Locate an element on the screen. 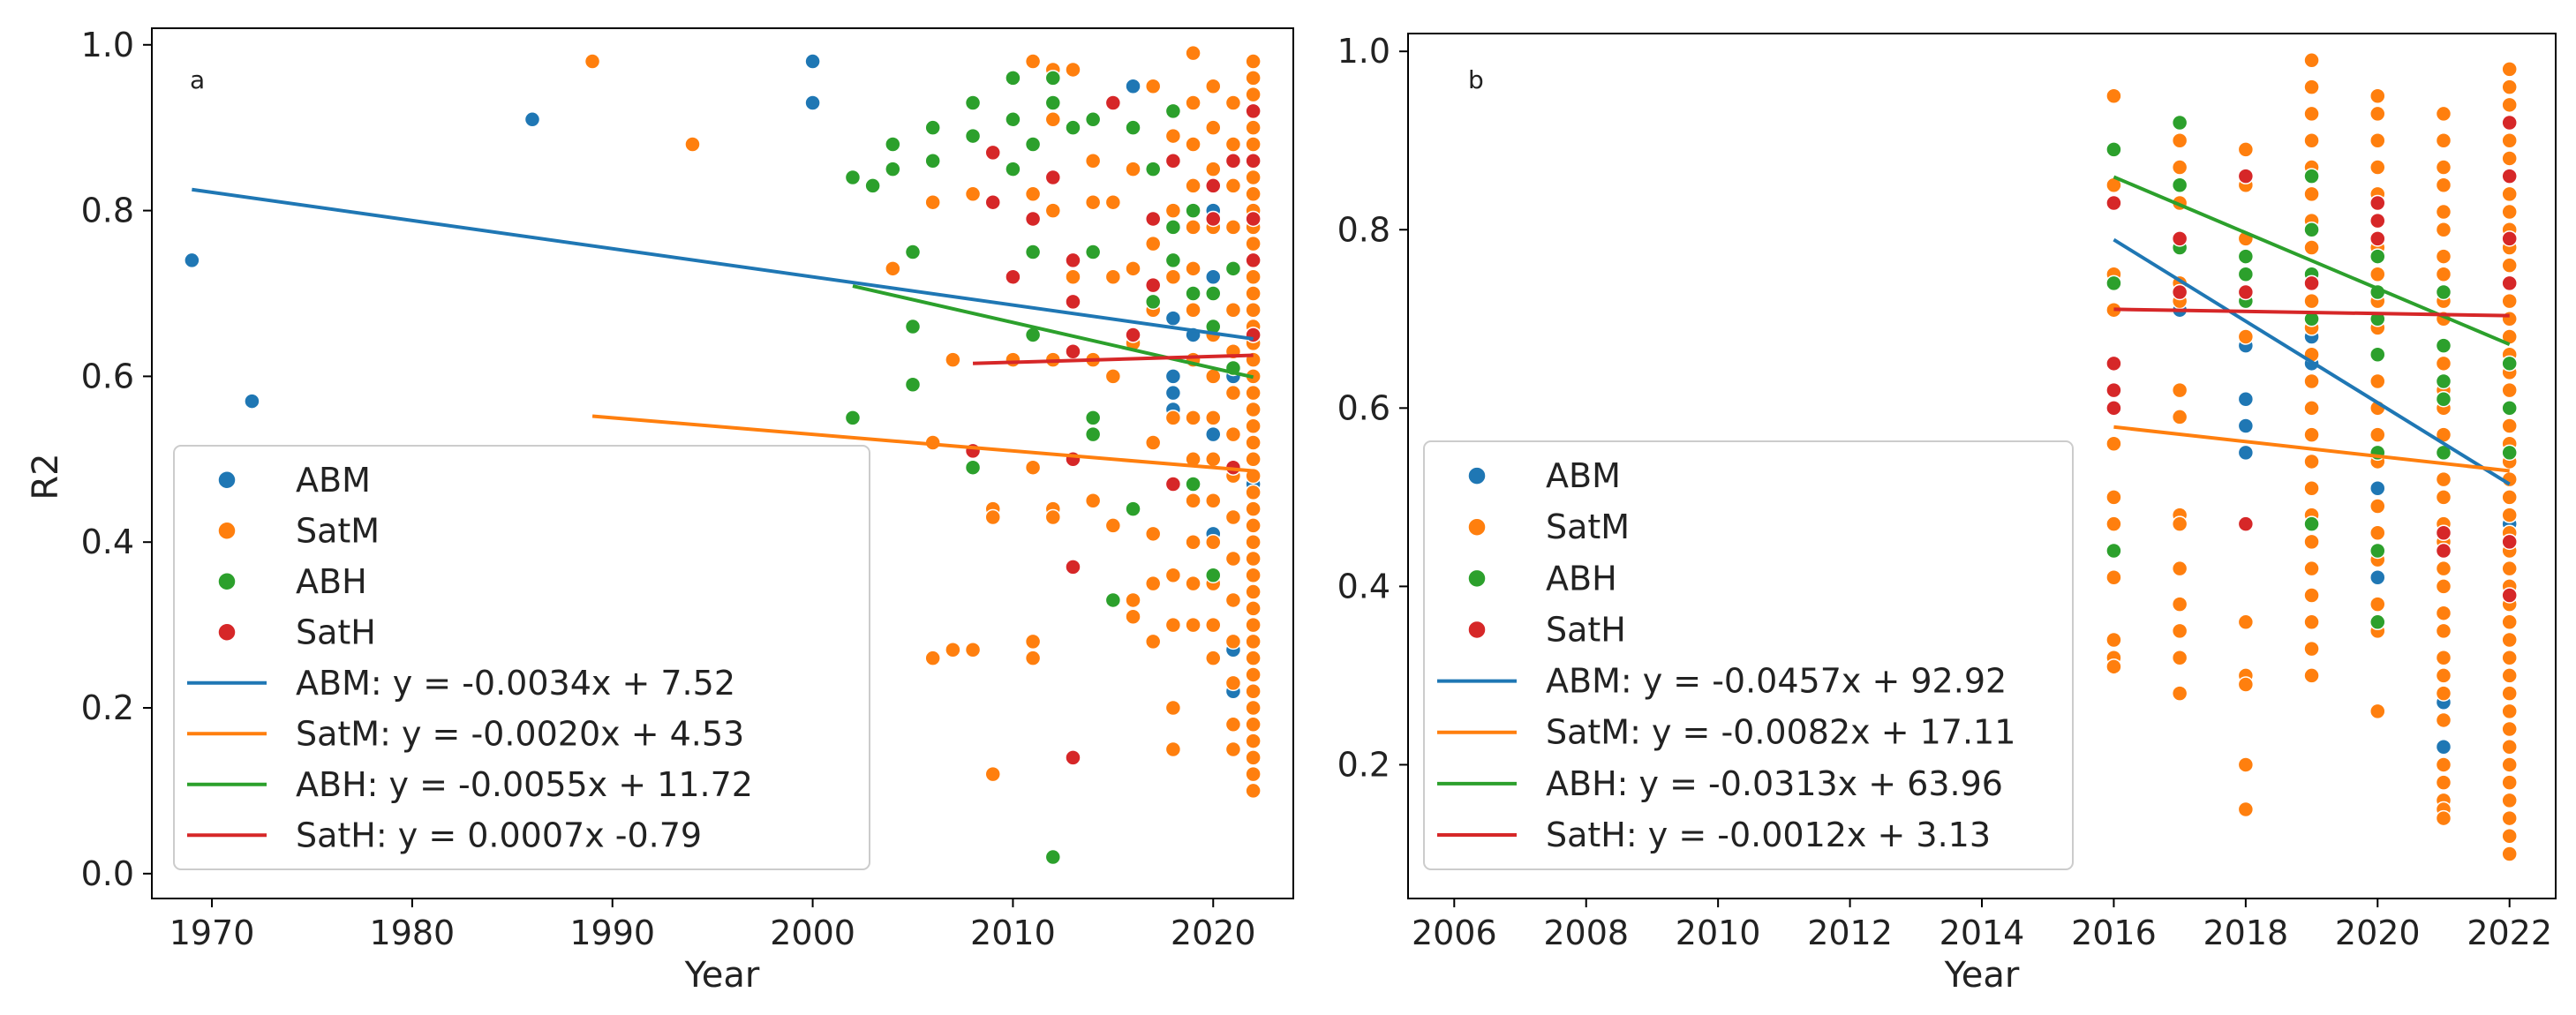 This screenshot has height=1015, width=2576. x-tick-label: 1980 is located at coordinates (413, 933).